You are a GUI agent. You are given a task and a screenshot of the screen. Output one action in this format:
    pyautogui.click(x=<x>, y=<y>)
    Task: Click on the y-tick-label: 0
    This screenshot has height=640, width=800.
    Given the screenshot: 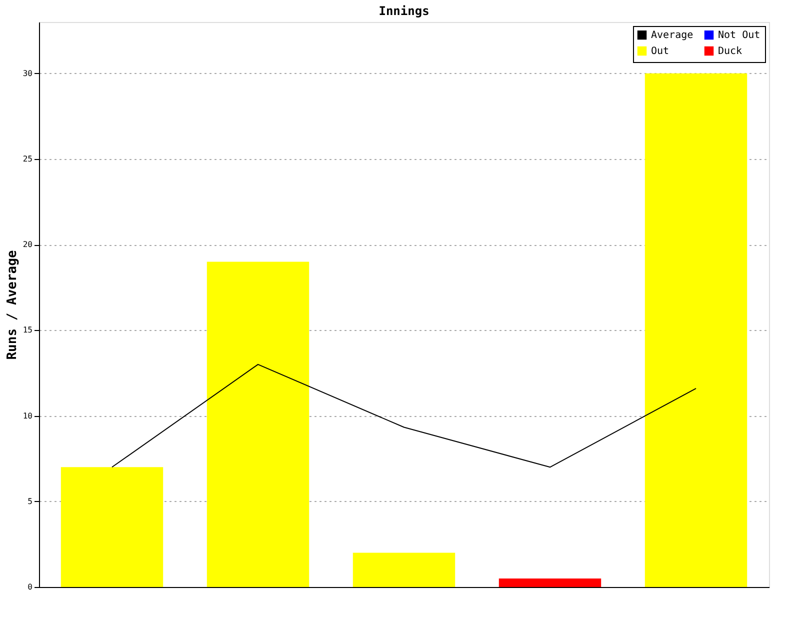 What is the action you would take?
    pyautogui.click(x=30, y=587)
    